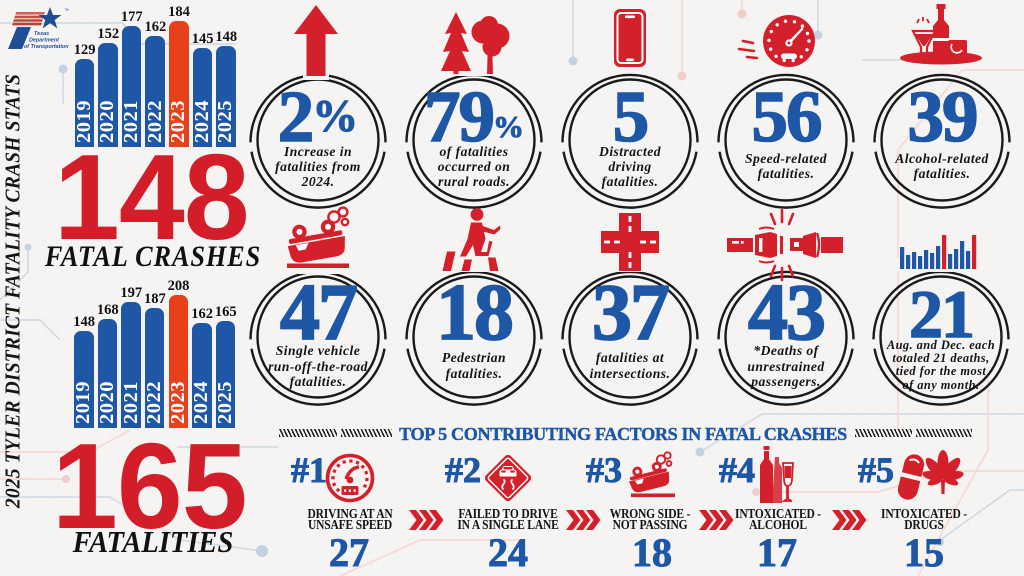 This screenshot has width=1024, height=576. Describe the element at coordinates (66, 11) in the screenshot. I see `svg-text: ™` at that location.